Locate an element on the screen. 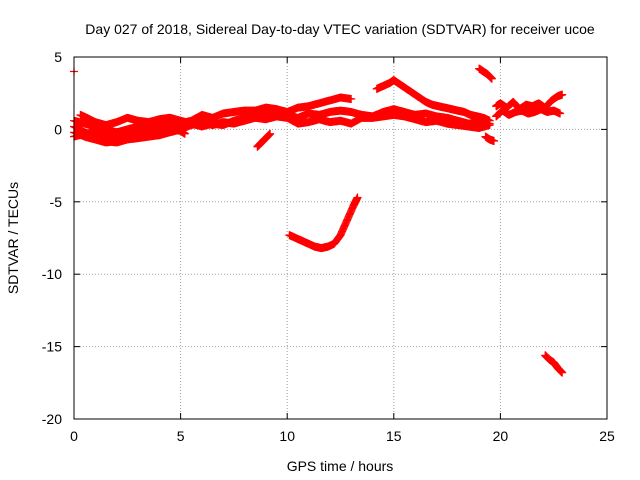 The image size is (640, 480). x-tick-label: 15 is located at coordinates (394, 436).